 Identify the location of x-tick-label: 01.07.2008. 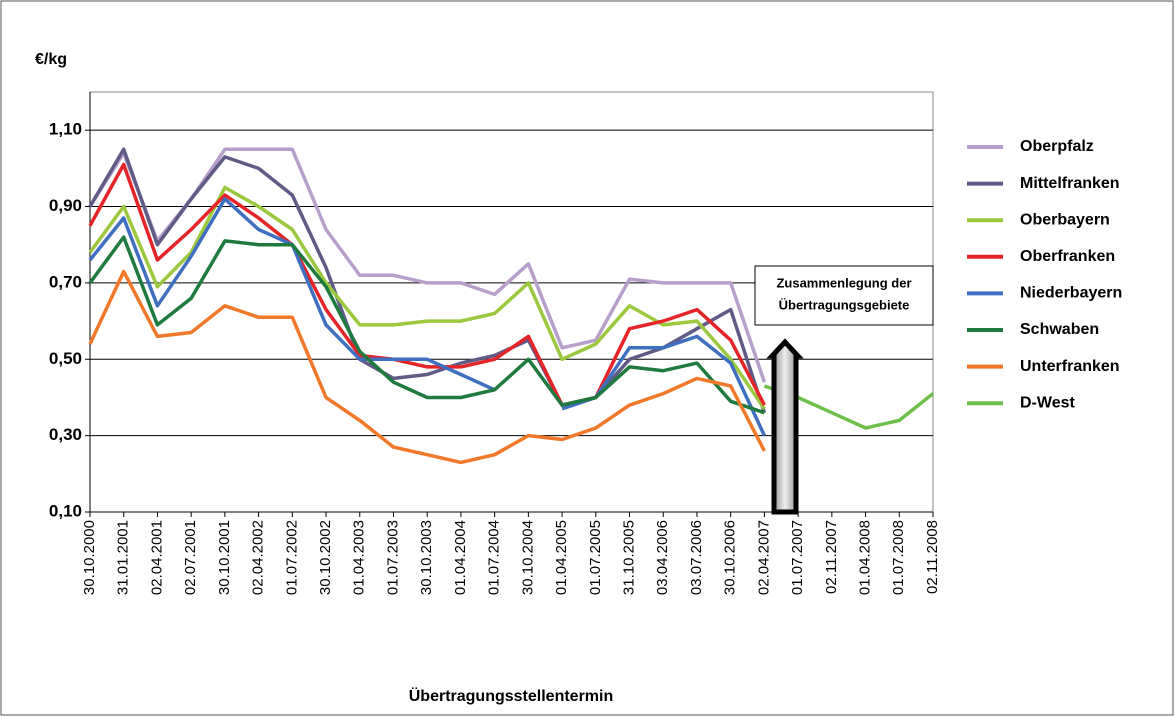
(898, 557).